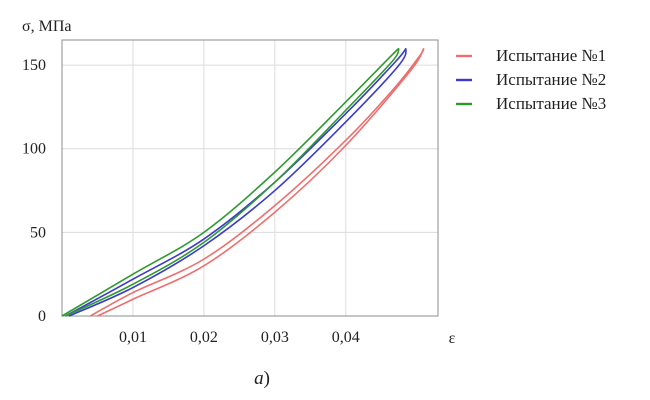 This screenshot has height=400, width=650. Describe the element at coordinates (34, 149) in the screenshot. I see `y-tick-label-2: 100` at that location.